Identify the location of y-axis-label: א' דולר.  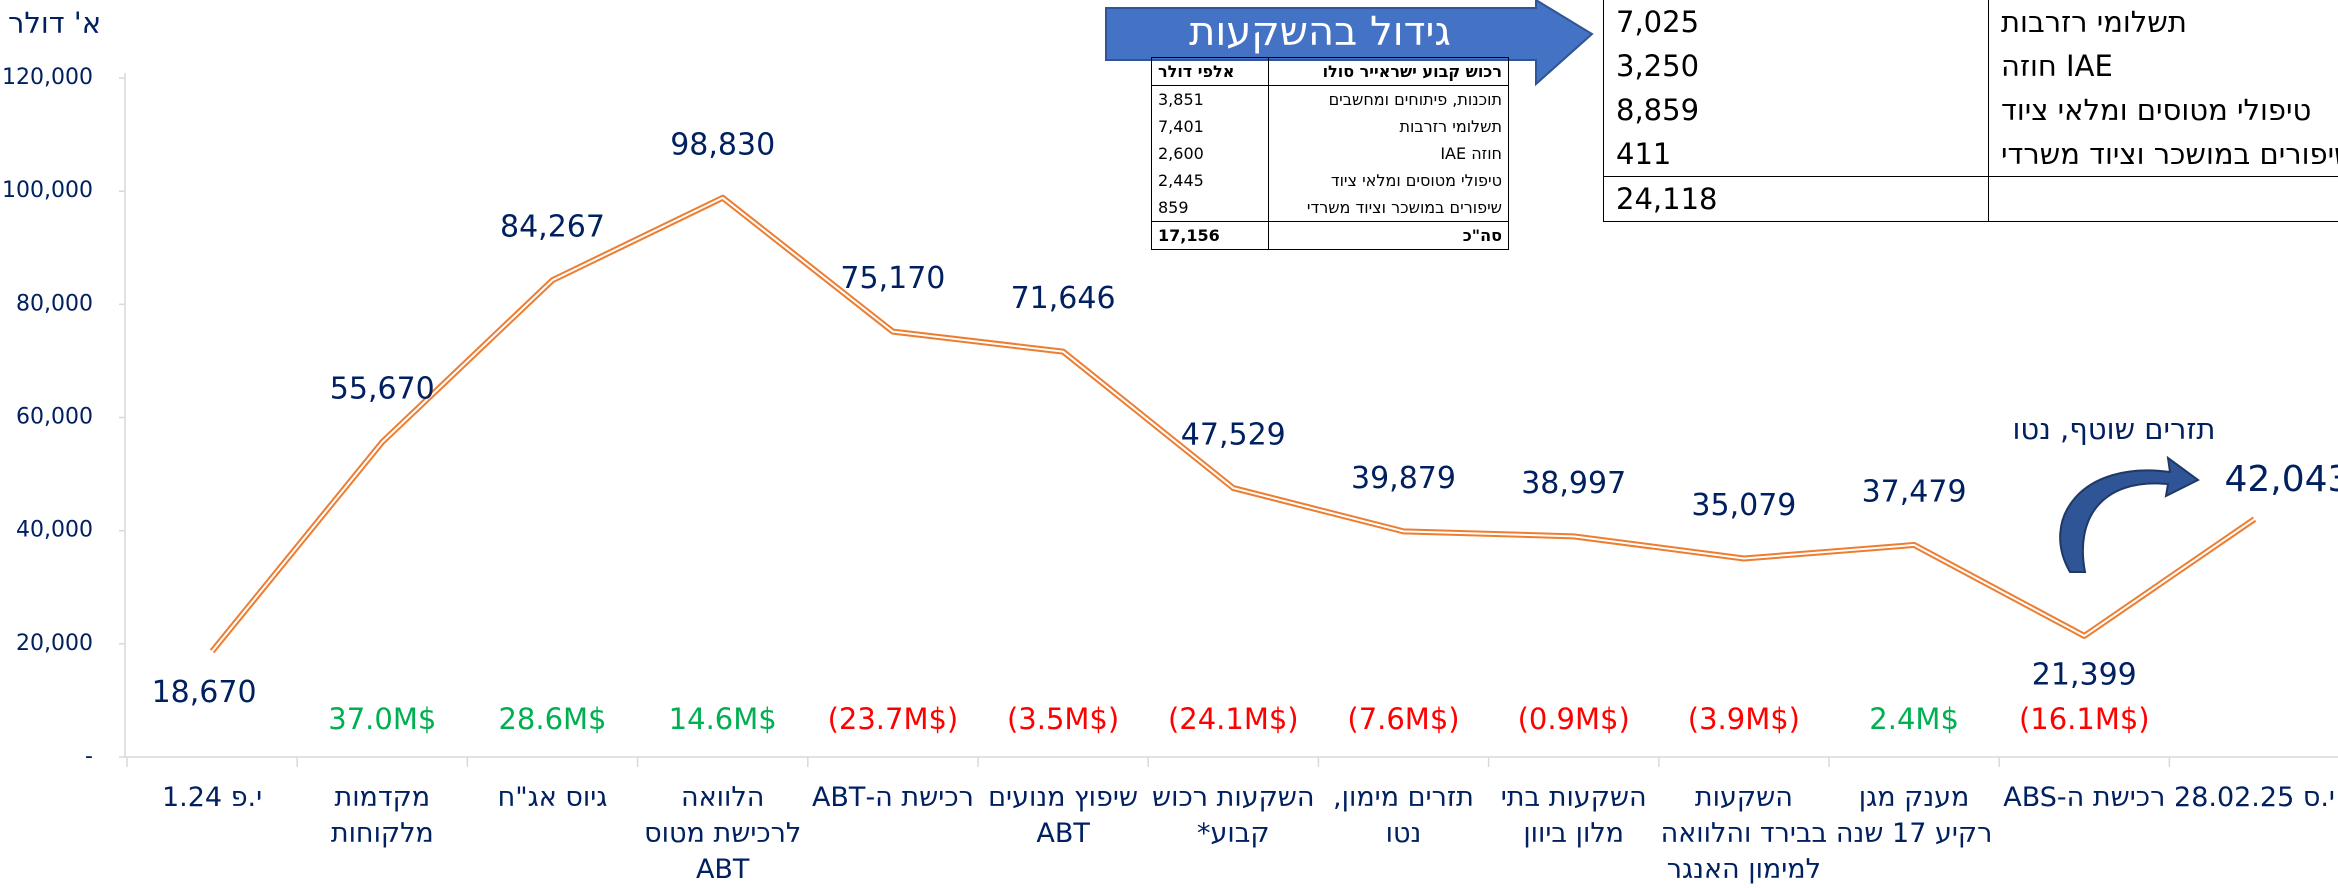
(54, 23).